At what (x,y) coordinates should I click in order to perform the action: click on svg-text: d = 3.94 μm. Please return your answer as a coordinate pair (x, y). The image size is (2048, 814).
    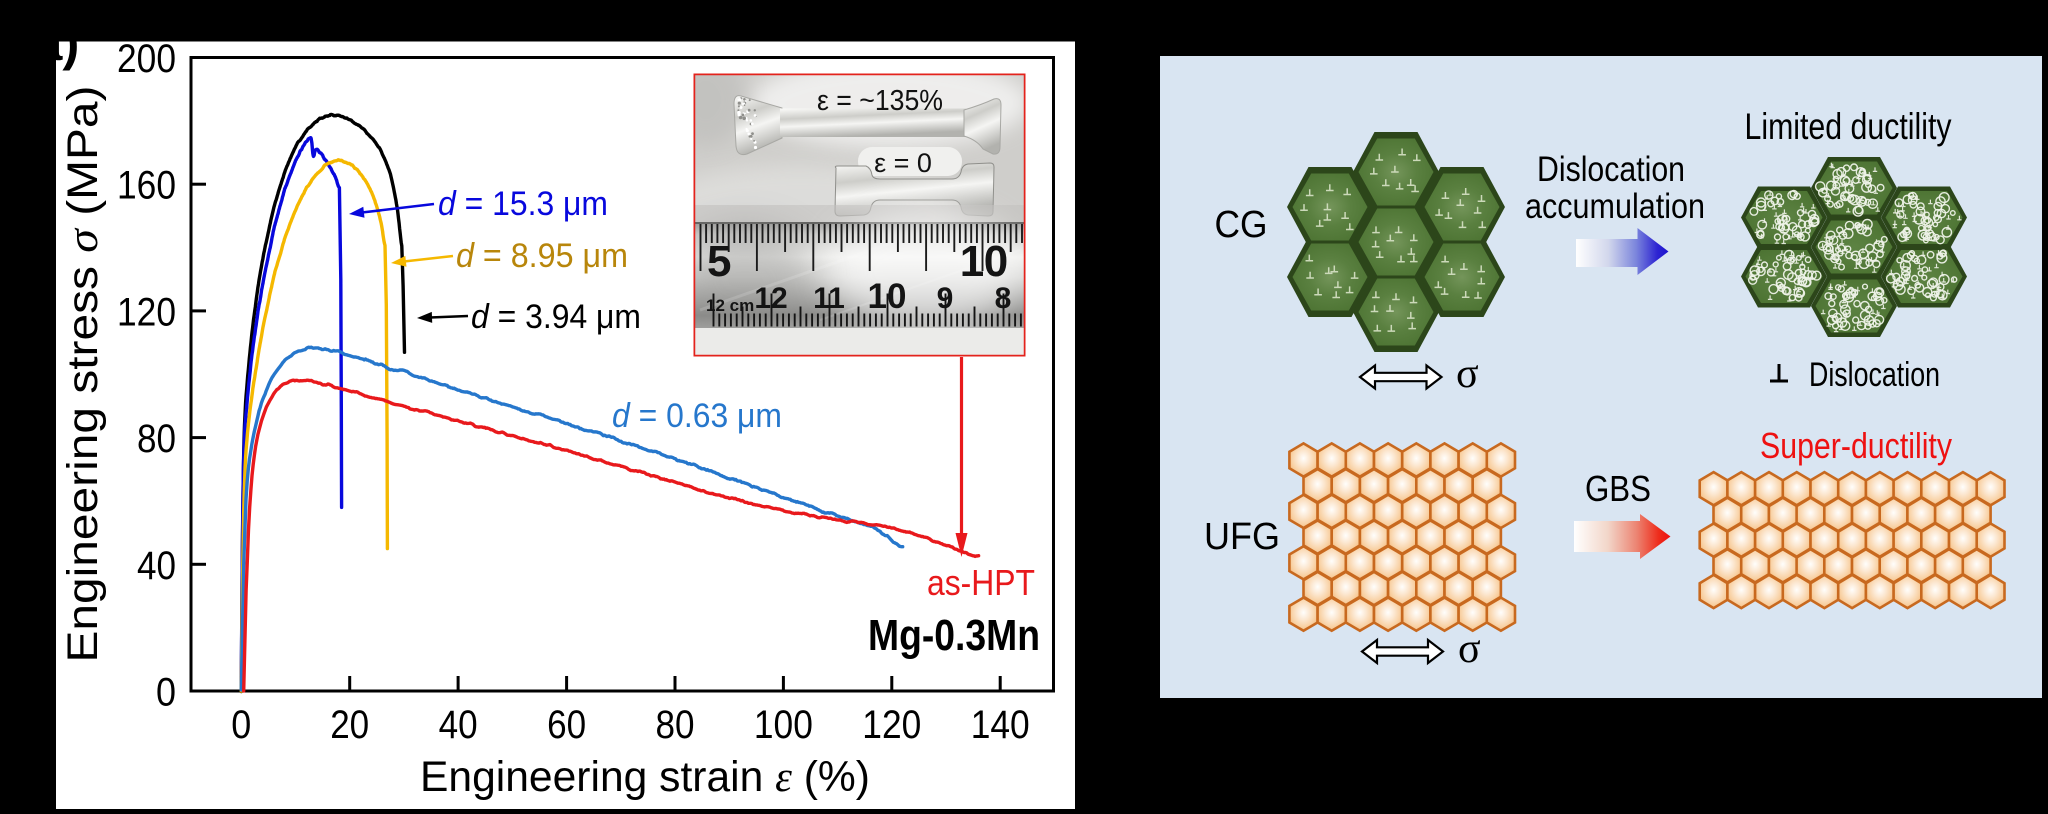
    Looking at the image, I should click on (556, 317).